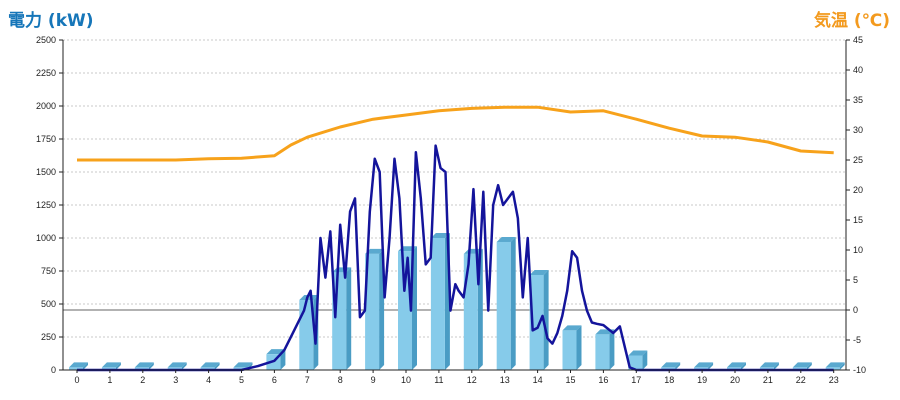 This screenshot has height=400, width=900. Describe the element at coordinates (702, 380) in the screenshot. I see `x-tick-label: 19` at that location.